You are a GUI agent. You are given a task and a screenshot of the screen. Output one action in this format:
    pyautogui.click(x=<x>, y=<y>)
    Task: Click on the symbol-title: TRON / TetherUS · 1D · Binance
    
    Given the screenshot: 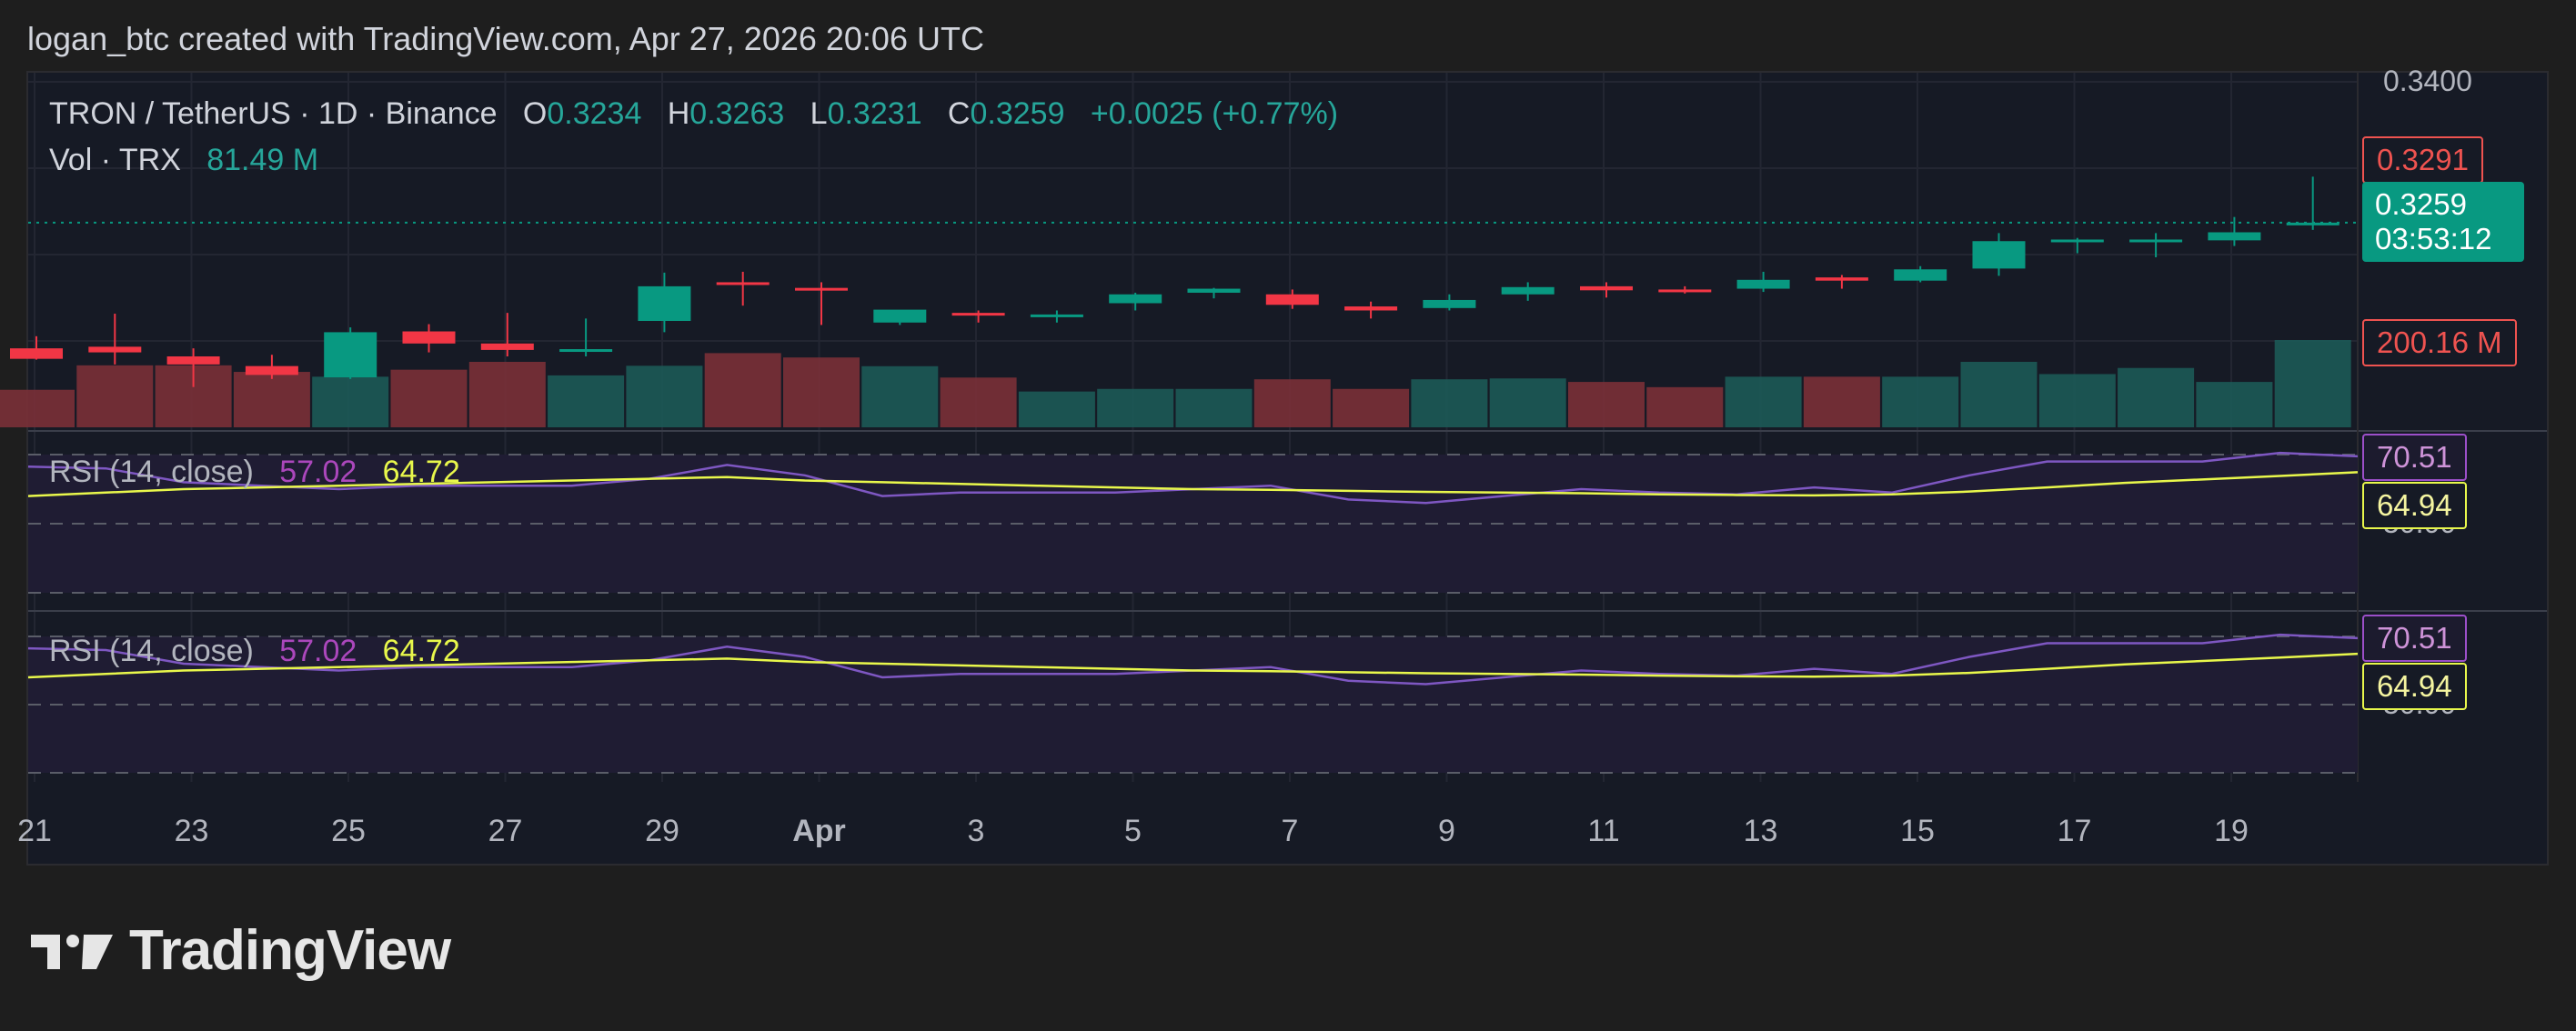 What is the action you would take?
    pyautogui.click(x=273, y=113)
    